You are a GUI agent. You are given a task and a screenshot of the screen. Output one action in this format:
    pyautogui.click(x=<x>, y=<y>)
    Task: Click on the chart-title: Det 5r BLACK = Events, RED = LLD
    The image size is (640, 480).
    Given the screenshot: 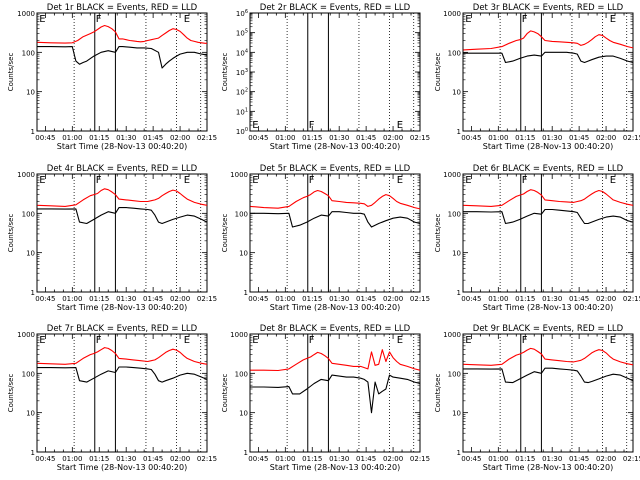 What is the action you would take?
    pyautogui.click(x=335, y=169)
    